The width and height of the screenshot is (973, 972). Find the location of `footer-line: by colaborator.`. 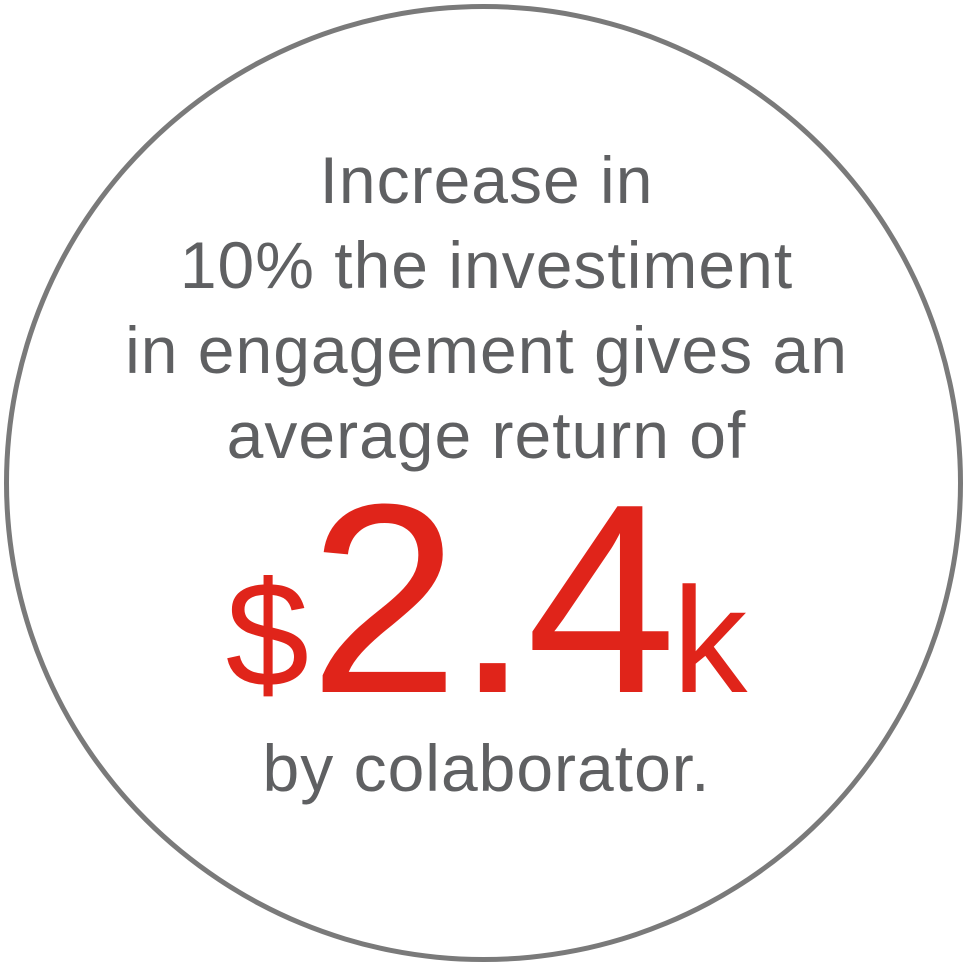

footer-line: by colaborator. is located at coordinates (486, 768).